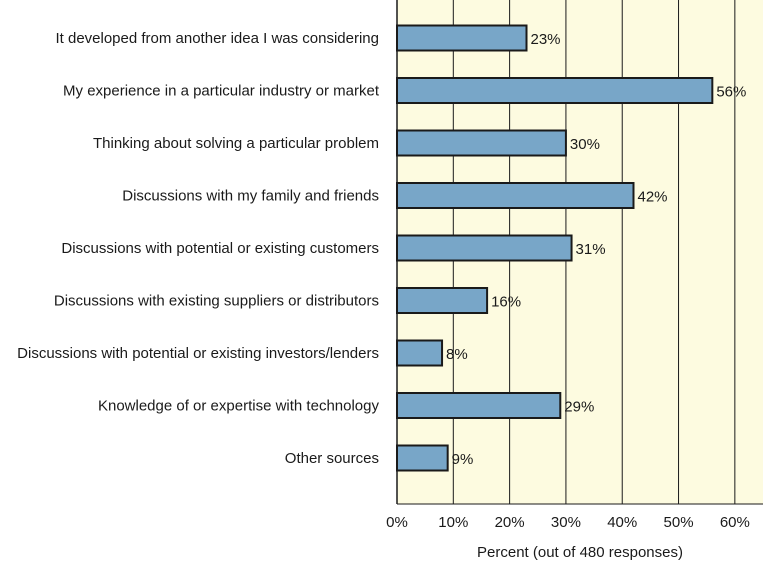 The width and height of the screenshot is (763, 562). Describe the element at coordinates (397, 522) in the screenshot. I see `x-tick-label: 0%` at that location.